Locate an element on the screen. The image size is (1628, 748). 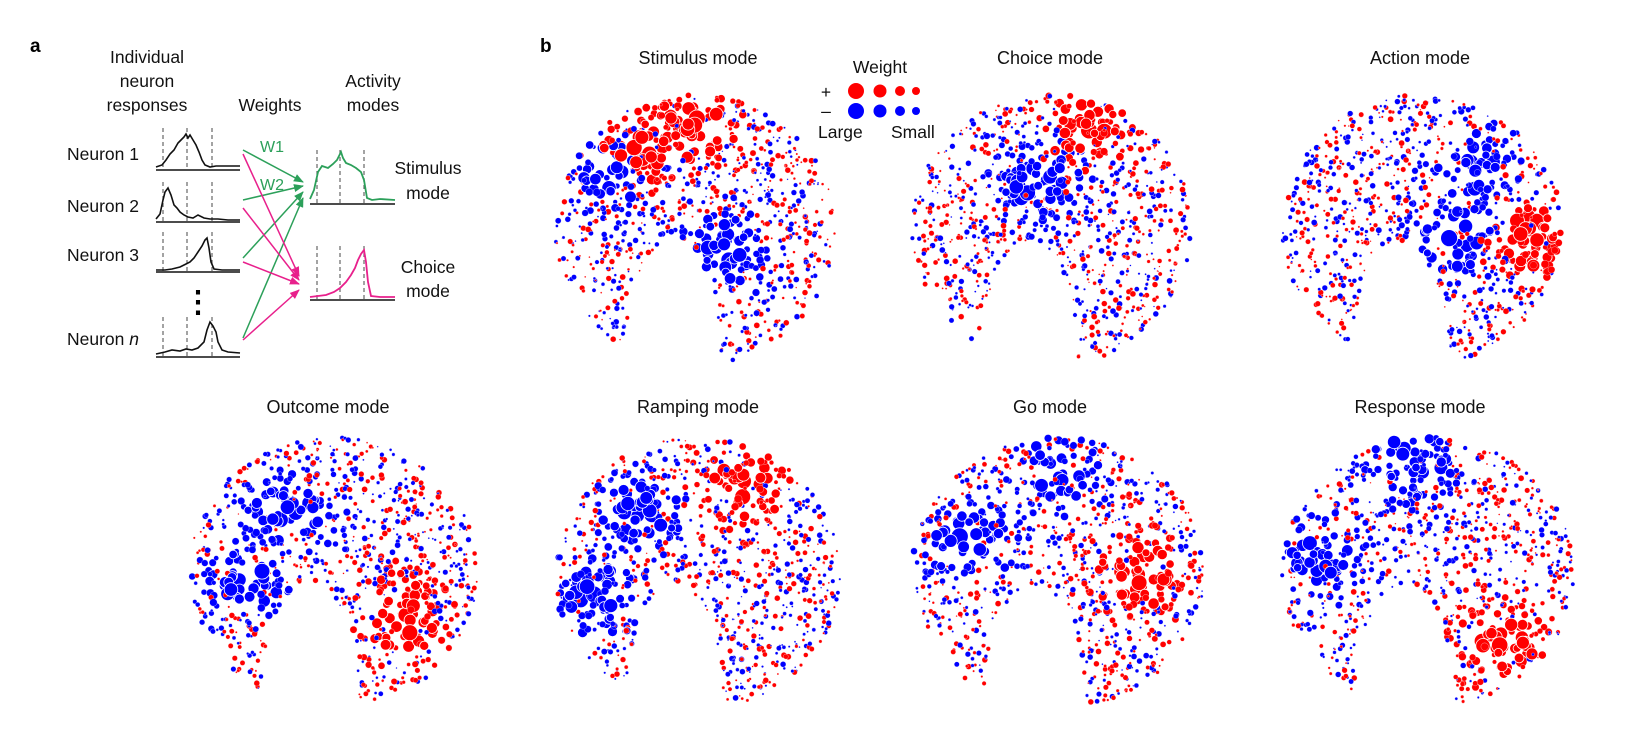
choice-mode-trace is located at coordinates (352, 272).